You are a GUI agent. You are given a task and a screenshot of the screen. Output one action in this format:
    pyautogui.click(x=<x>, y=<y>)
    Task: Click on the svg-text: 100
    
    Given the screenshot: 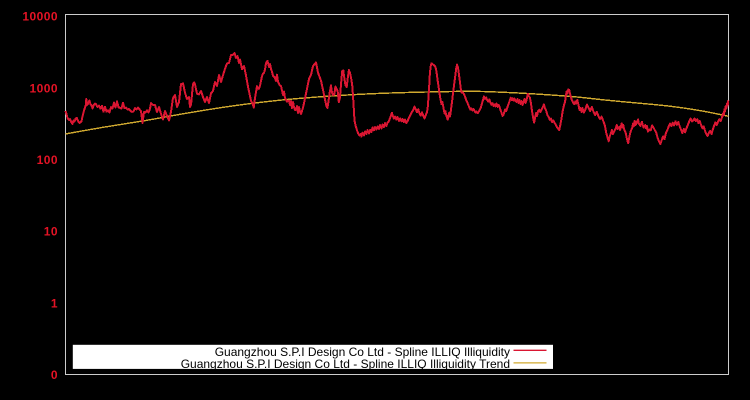 What is the action you would take?
    pyautogui.click(x=47, y=160)
    